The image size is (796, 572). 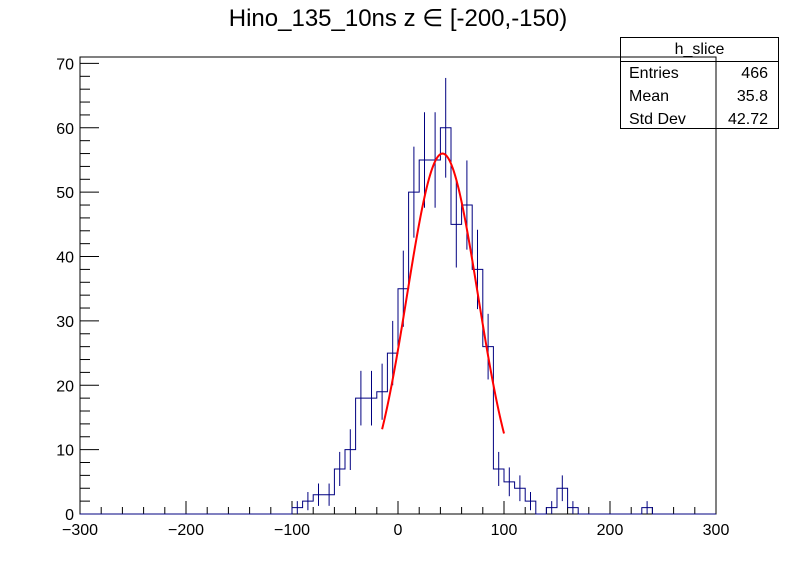 I want to click on stats-name: h_slice, so click(x=699, y=50).